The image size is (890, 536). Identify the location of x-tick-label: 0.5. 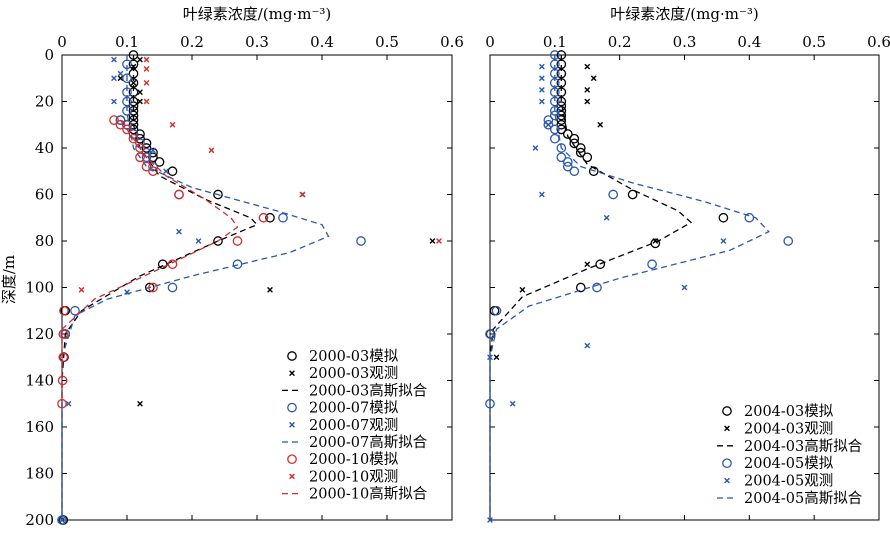
(387, 42).